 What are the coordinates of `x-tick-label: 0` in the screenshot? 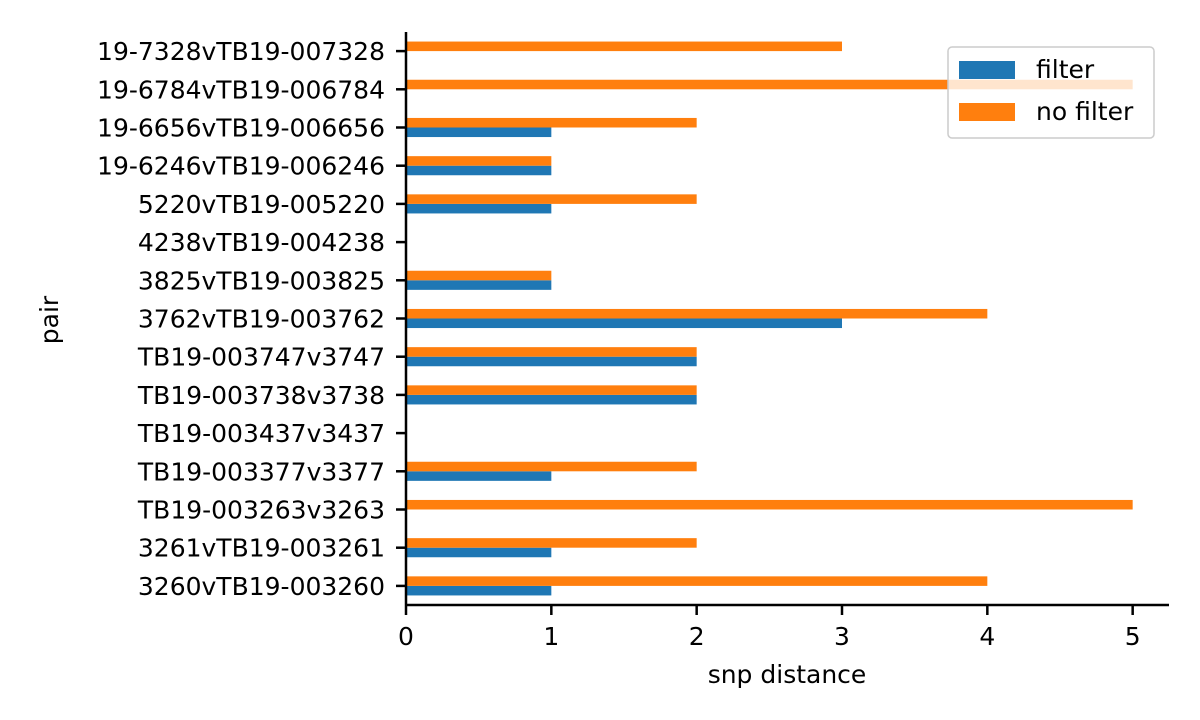 It's located at (406, 636).